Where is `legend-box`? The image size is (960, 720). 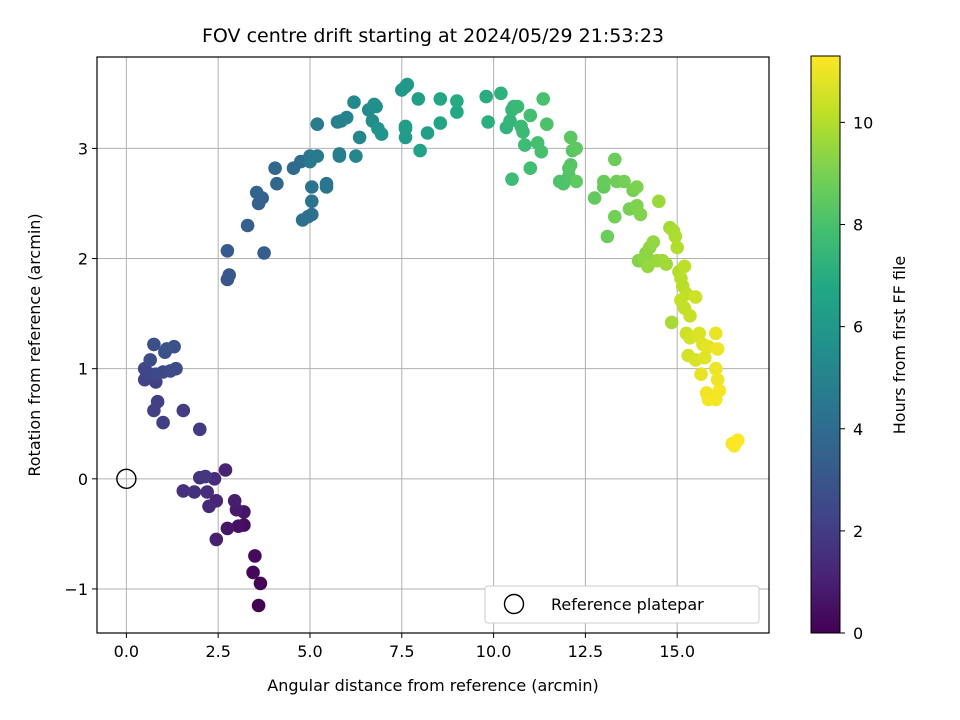
legend-box is located at coordinates (622, 604).